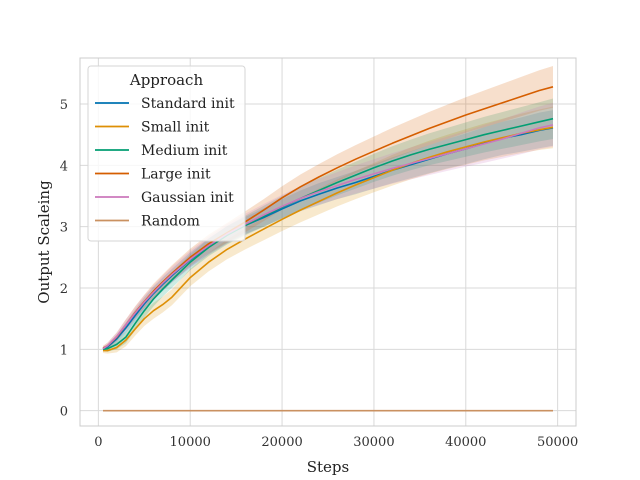 This screenshot has width=640, height=480. I want to click on legend-label-small-init: Small init, so click(175, 128).